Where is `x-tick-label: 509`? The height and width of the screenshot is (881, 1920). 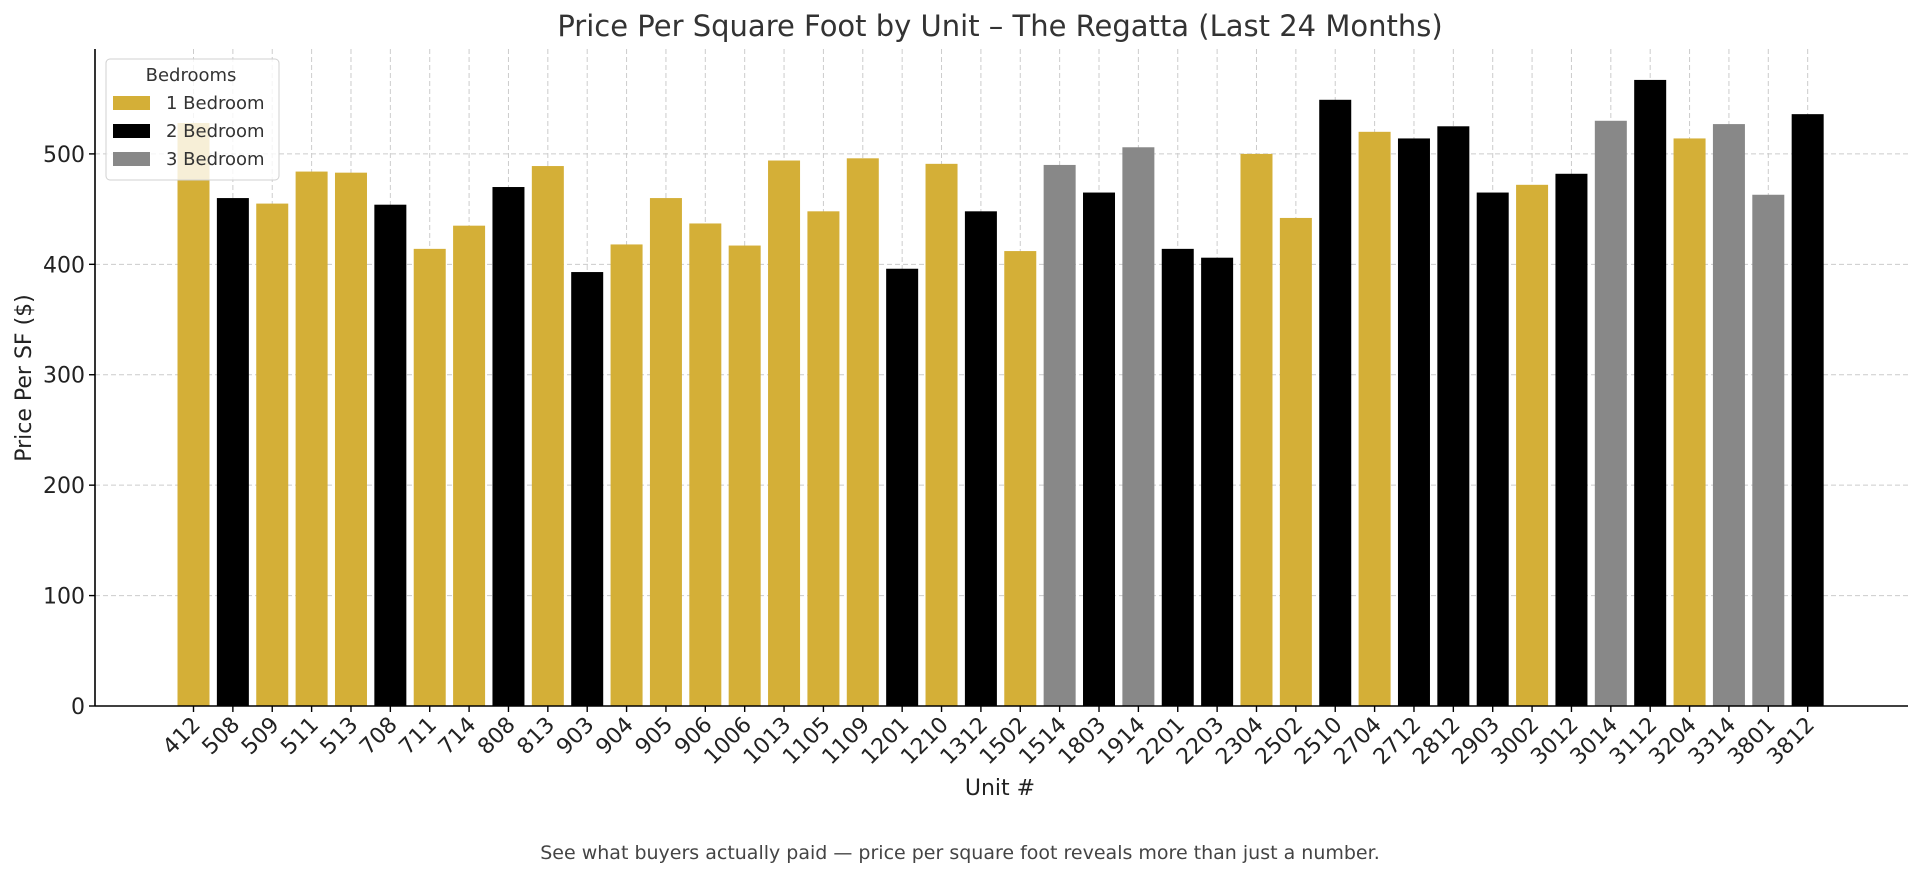 x-tick-label: 509 is located at coordinates (260, 736).